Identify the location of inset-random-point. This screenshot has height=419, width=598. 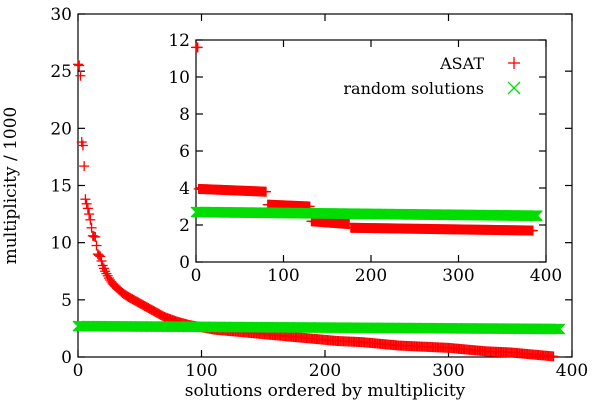
(537, 216).